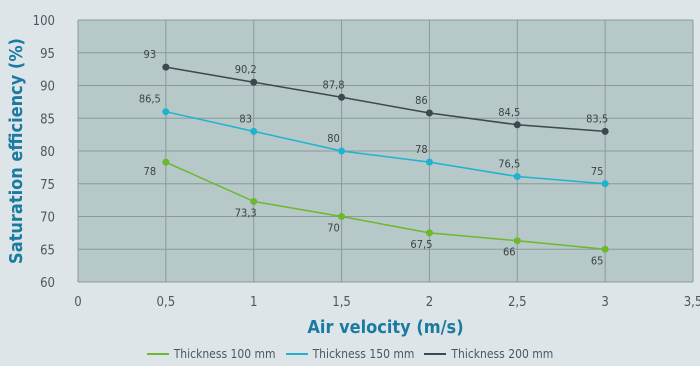 This screenshot has width=700, height=366. I want to click on legend-item: Thickness 100 mm, so click(211, 354).